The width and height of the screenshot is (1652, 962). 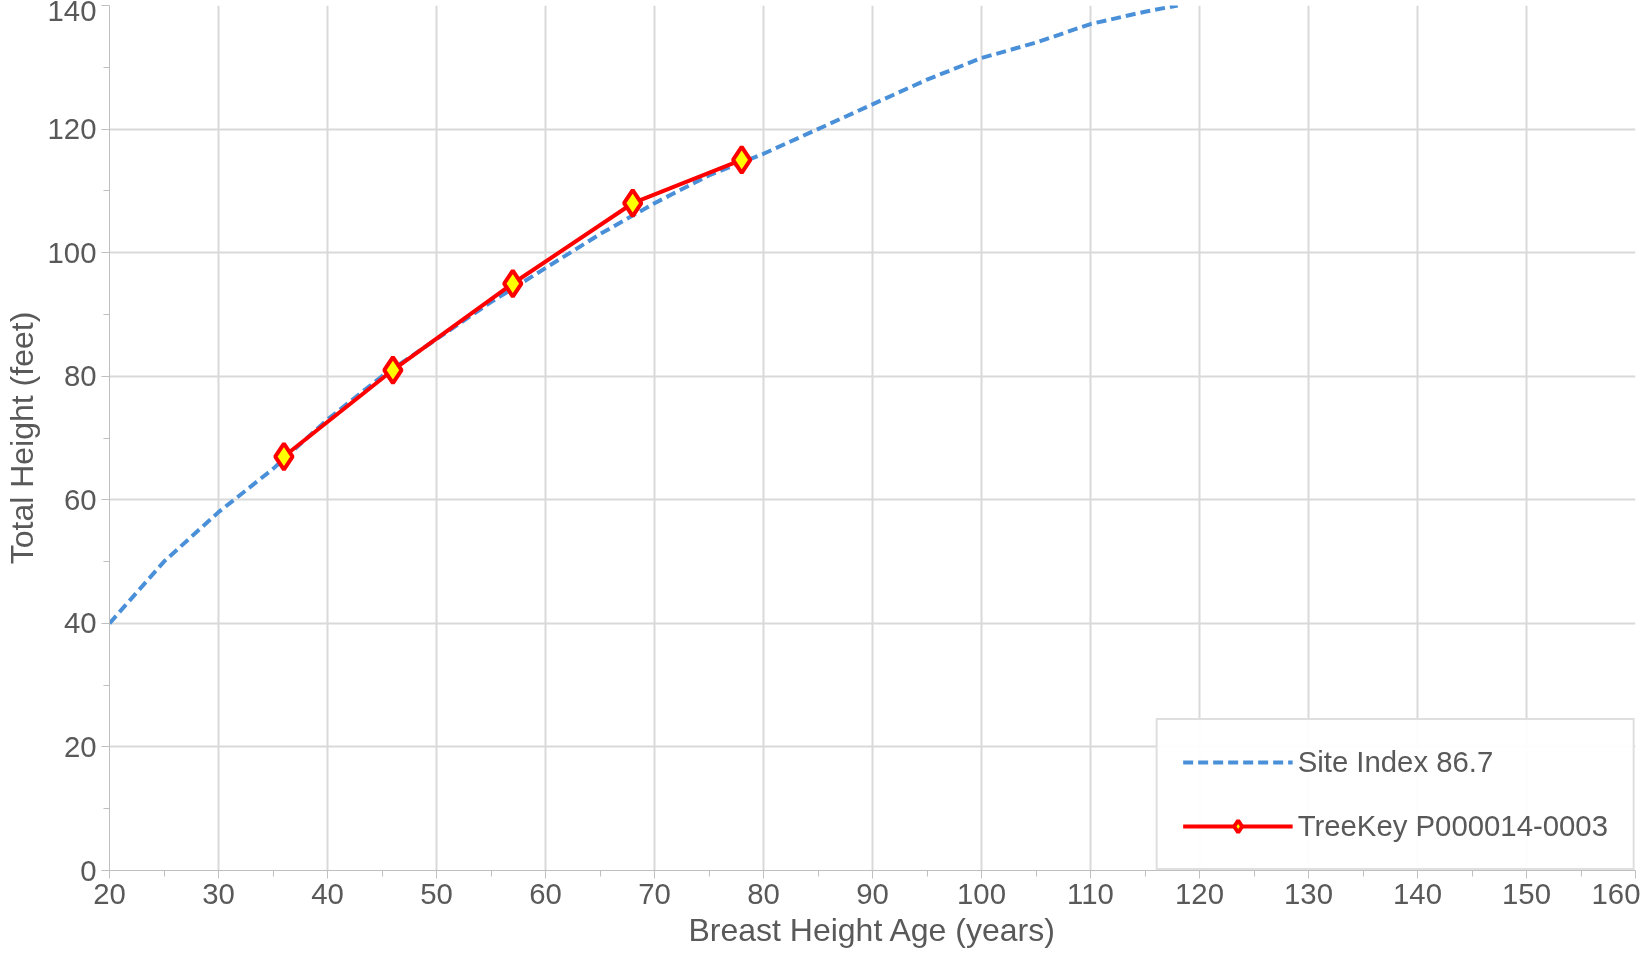 What do you see at coordinates (872, 893) in the screenshot?
I see `x-tick-label: 90` at bounding box center [872, 893].